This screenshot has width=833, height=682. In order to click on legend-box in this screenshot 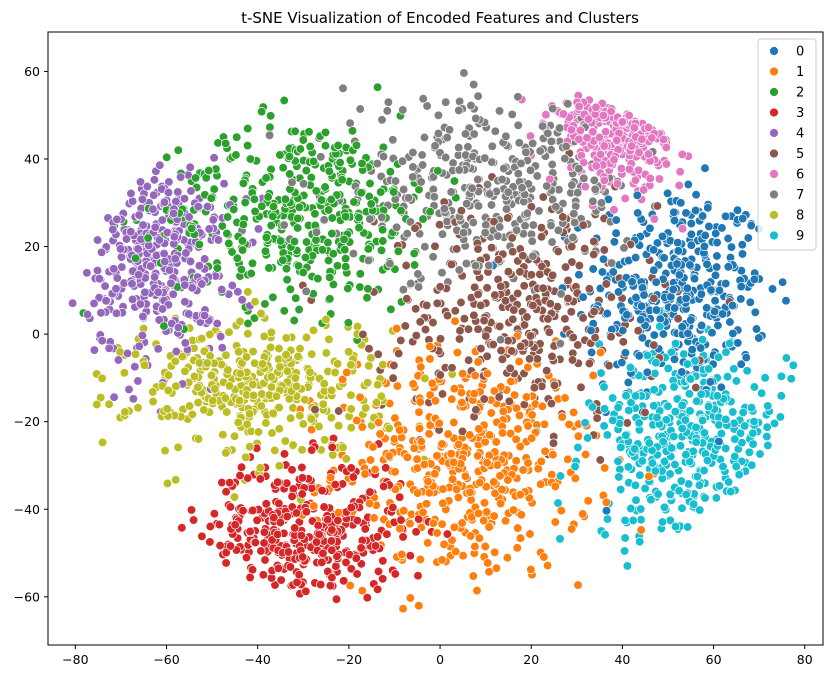, I will do `click(787, 144)`.